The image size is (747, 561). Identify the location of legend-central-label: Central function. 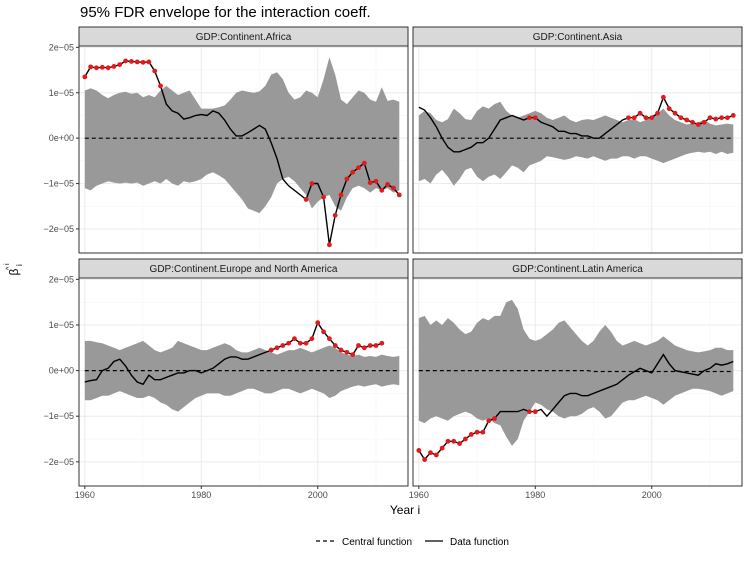
(377, 542).